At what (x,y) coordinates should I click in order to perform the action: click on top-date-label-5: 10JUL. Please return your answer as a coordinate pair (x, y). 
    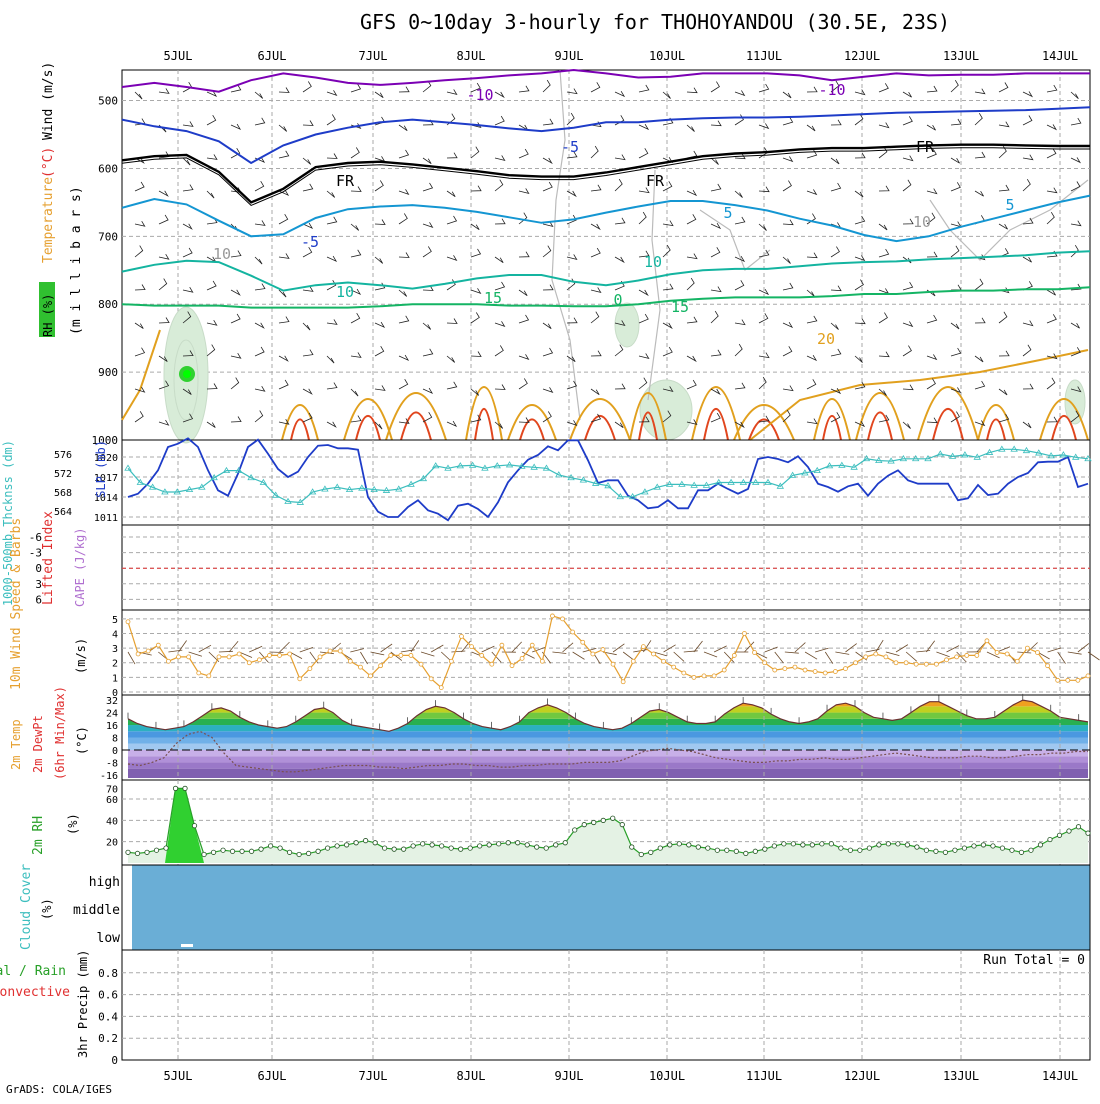
    Looking at the image, I should click on (667, 56).